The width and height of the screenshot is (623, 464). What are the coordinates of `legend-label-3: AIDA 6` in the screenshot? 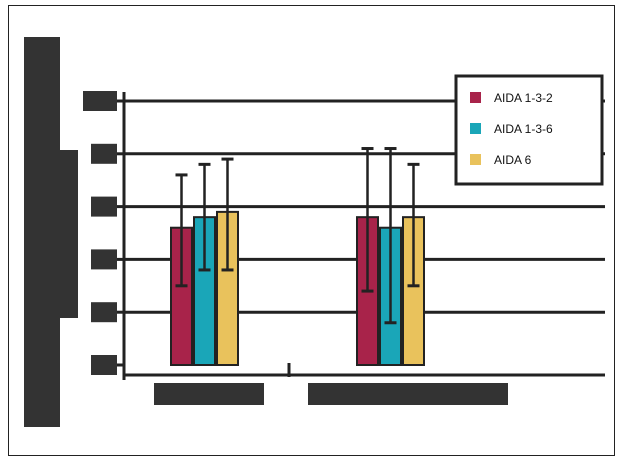 It's located at (513, 160).